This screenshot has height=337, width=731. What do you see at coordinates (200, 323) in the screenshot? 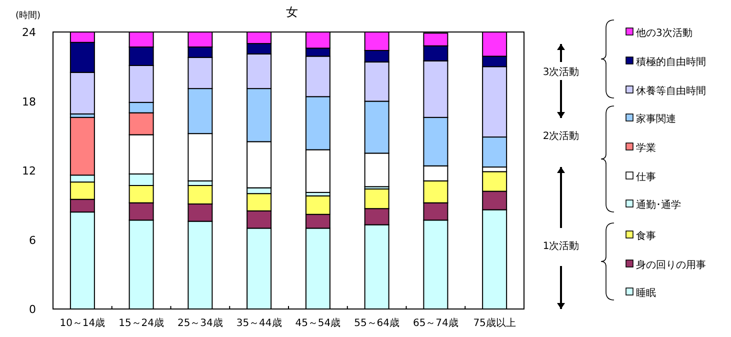
I see `x-tick-label: 25～34歳` at bounding box center [200, 323].